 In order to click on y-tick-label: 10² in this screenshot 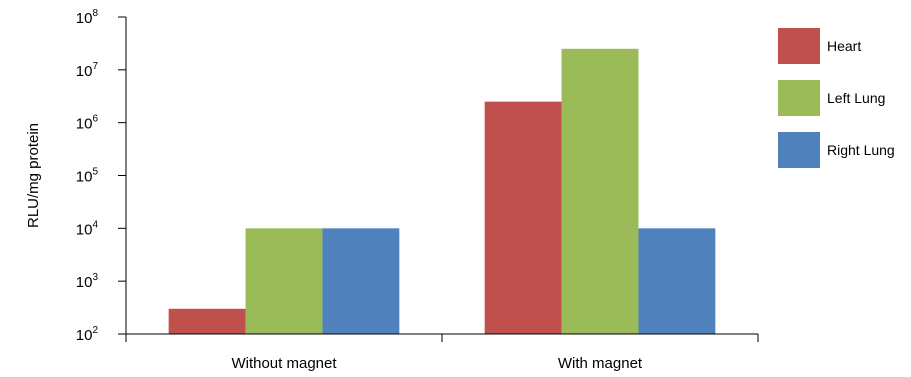, I will do `click(87, 334)`.